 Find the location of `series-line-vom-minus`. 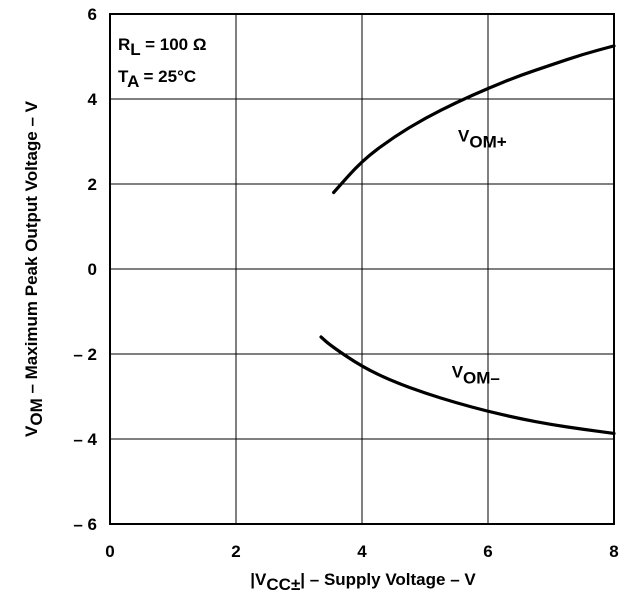

series-line-vom-minus is located at coordinates (467, 385).